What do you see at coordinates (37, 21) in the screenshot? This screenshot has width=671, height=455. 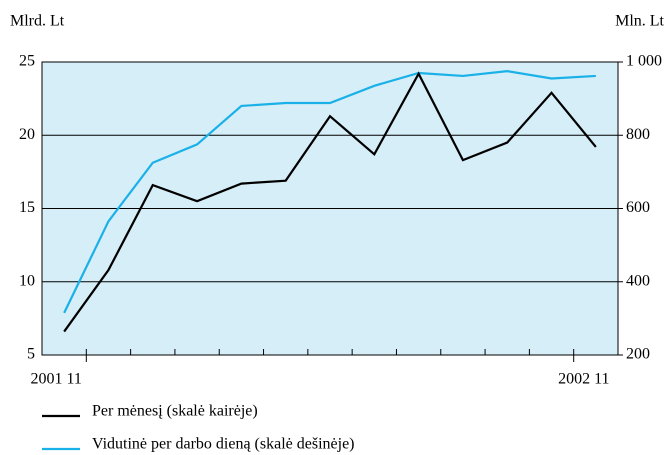 I see `y-axis-label: Mlrd. Lt` at bounding box center [37, 21].